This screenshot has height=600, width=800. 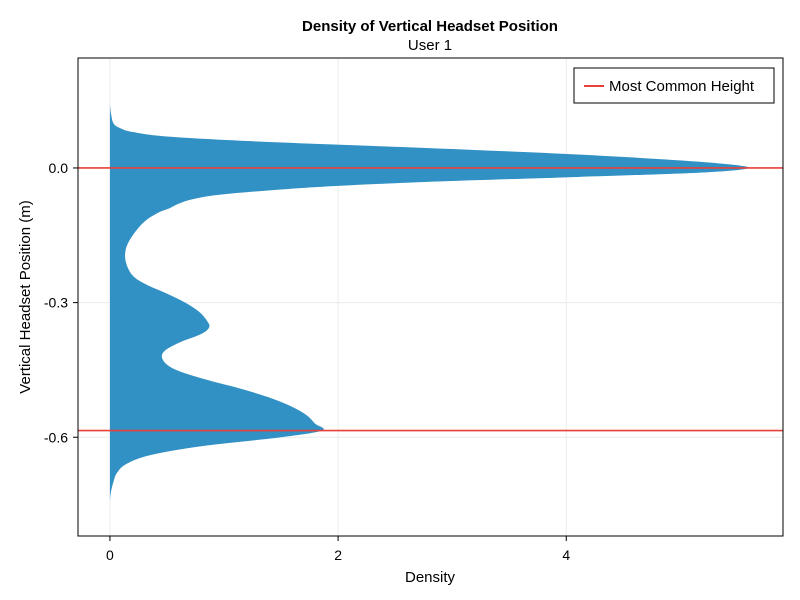 What do you see at coordinates (338, 555) in the screenshot?
I see `x-tick-label-1: 2` at bounding box center [338, 555].